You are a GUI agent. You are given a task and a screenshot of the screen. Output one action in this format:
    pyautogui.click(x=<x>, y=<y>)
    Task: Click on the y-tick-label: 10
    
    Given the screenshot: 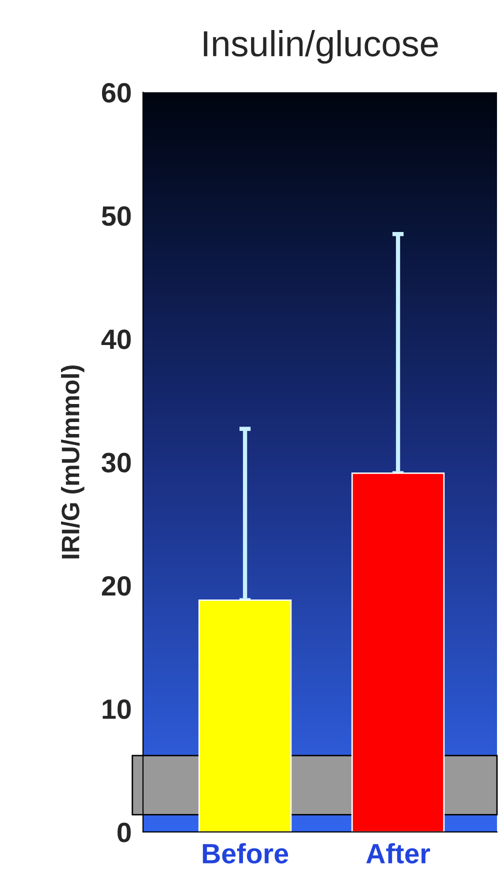 What is the action you would take?
    pyautogui.click(x=116, y=709)
    